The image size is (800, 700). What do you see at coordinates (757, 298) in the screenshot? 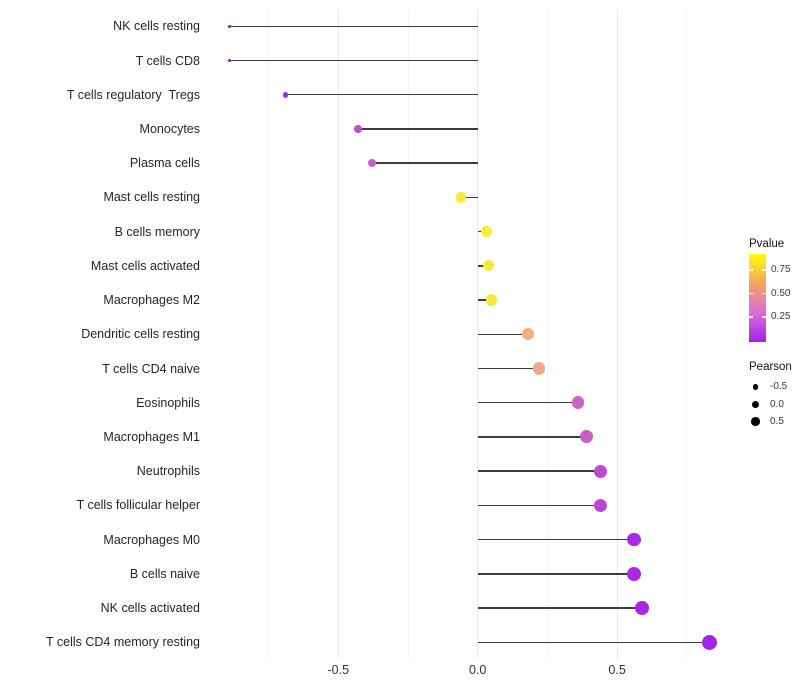
I see `pvalue-colorbar-gradient` at bounding box center [757, 298].